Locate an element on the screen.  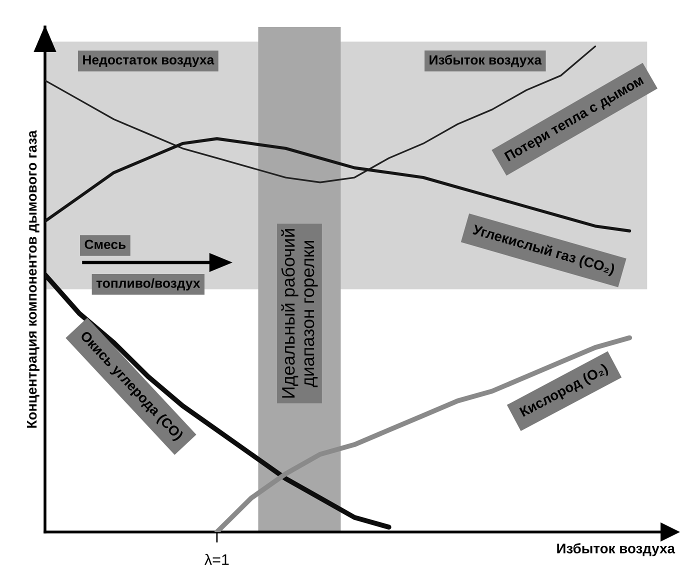
annotation: Смесь is located at coordinates (105, 245).